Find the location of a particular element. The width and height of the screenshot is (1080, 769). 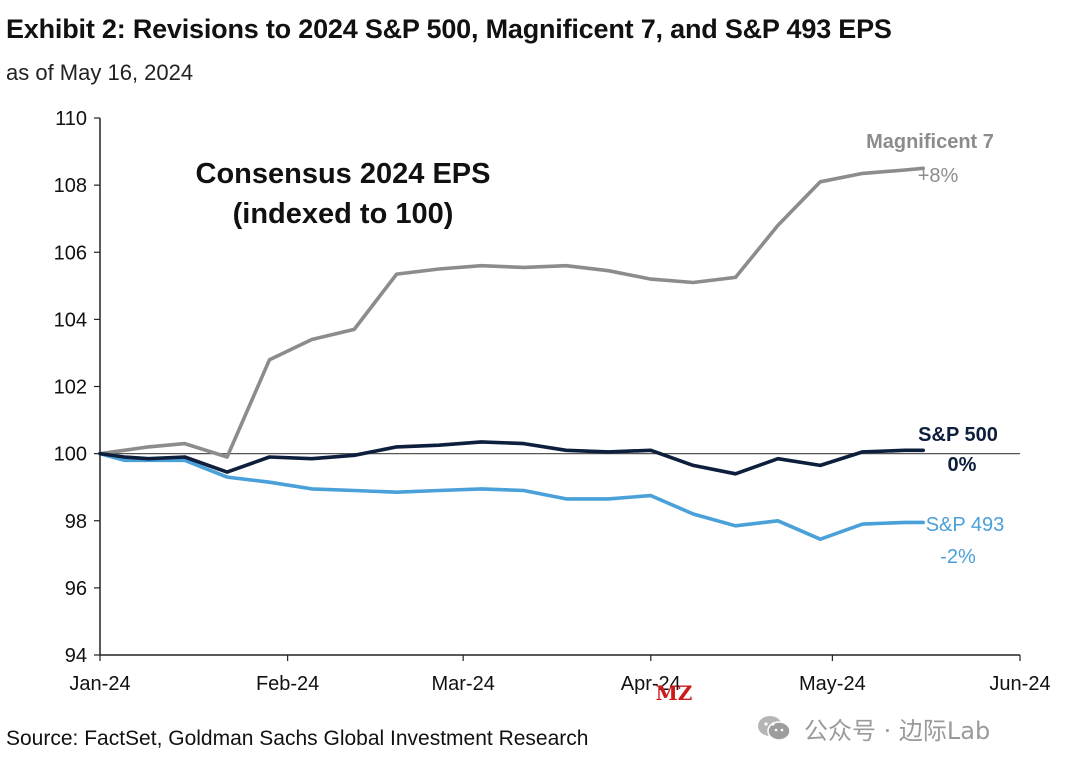

y-tick-label: 102 is located at coordinates (70, 388).